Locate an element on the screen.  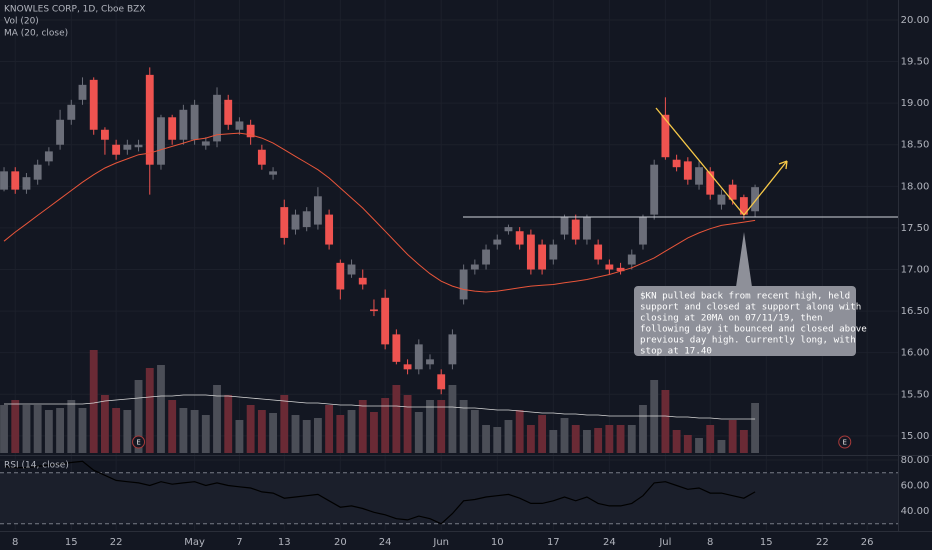
rsi-line is located at coordinates (379, 492).